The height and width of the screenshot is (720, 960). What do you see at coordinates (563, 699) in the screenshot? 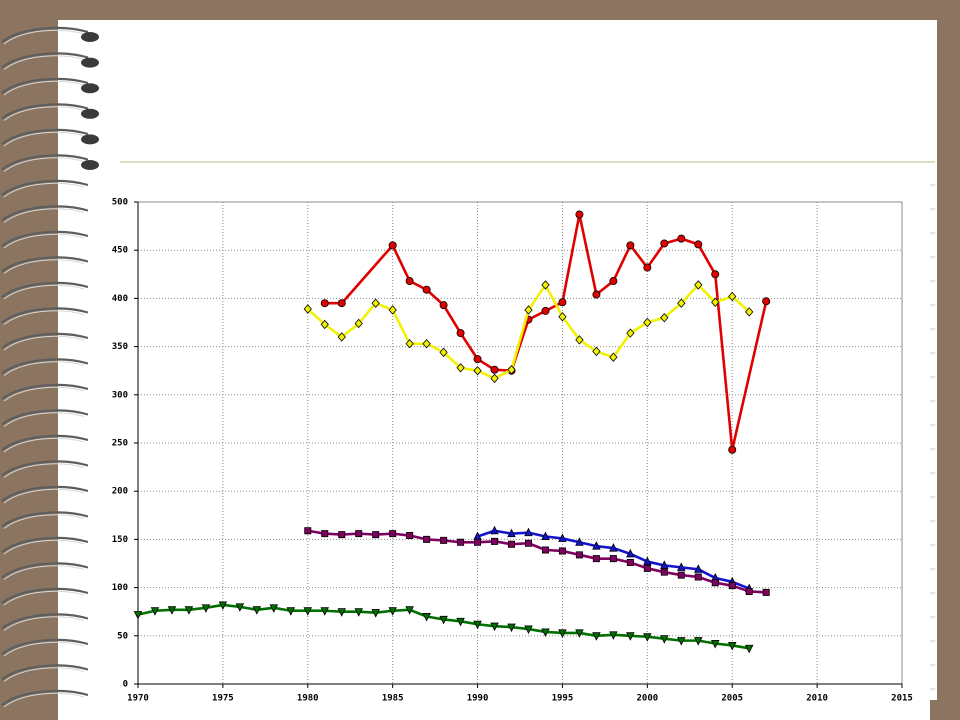
I see `x-tick-label: 1995` at bounding box center [563, 699].